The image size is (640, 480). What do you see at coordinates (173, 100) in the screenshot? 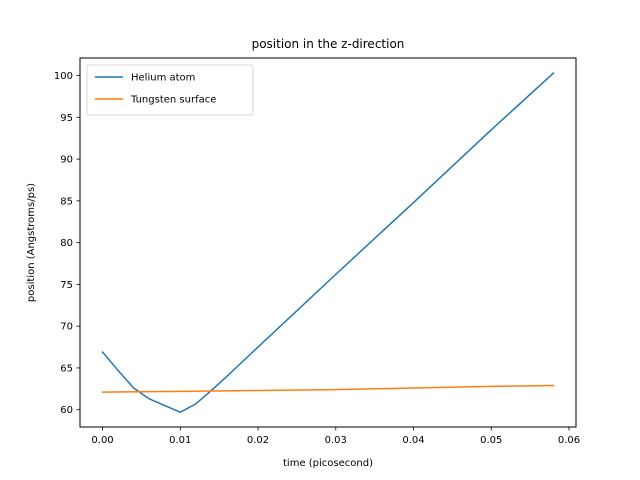
I see `legend-label: Tungsten surface` at bounding box center [173, 100].